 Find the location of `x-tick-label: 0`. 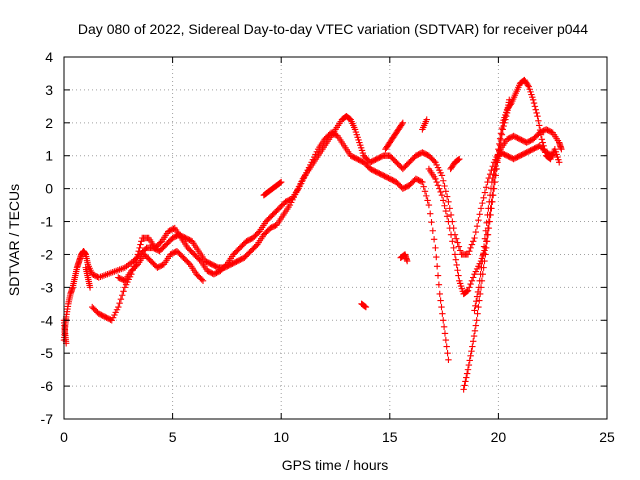

x-tick-label: 0 is located at coordinates (64, 437).